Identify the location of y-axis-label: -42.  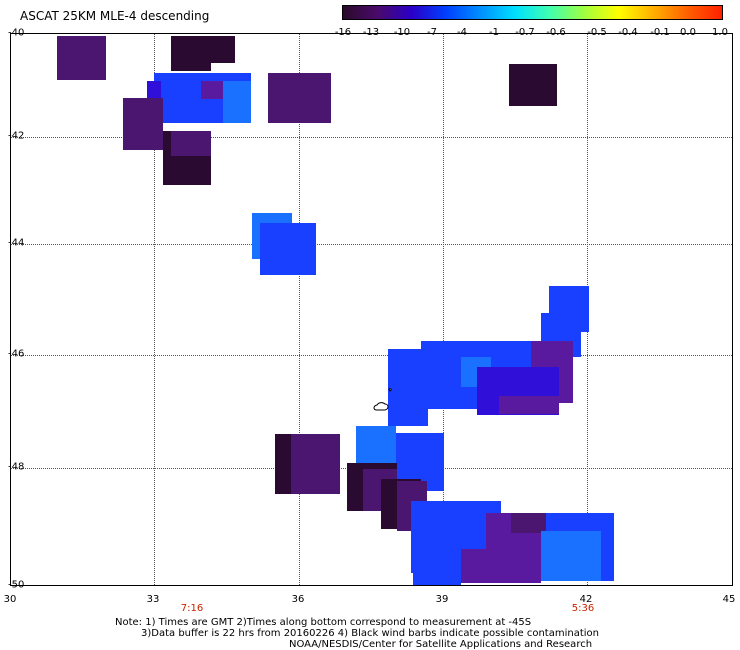
(16, 136).